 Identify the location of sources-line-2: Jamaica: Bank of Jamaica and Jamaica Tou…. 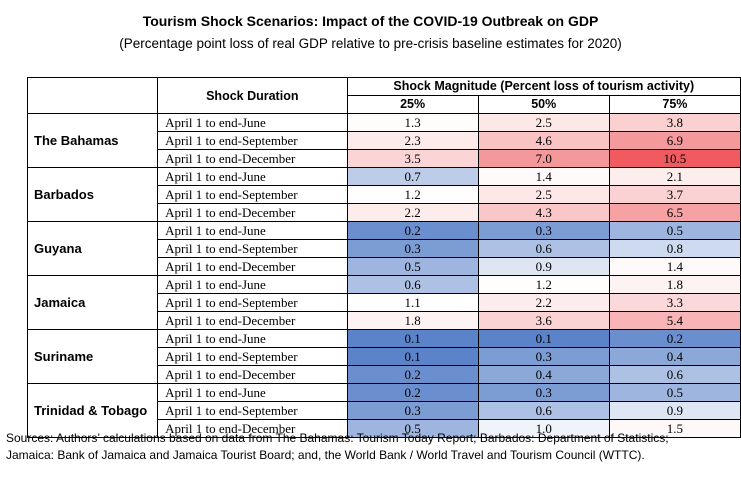
(325, 455).